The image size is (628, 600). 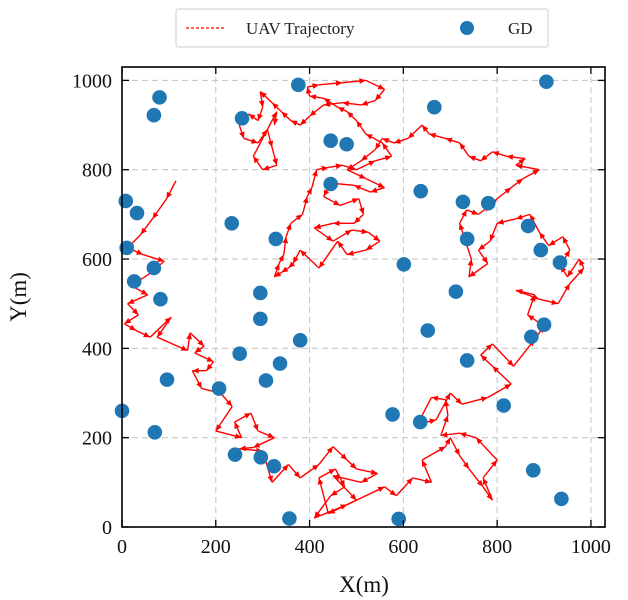 I want to click on x-axis-label: X(m), so click(x=364, y=584).